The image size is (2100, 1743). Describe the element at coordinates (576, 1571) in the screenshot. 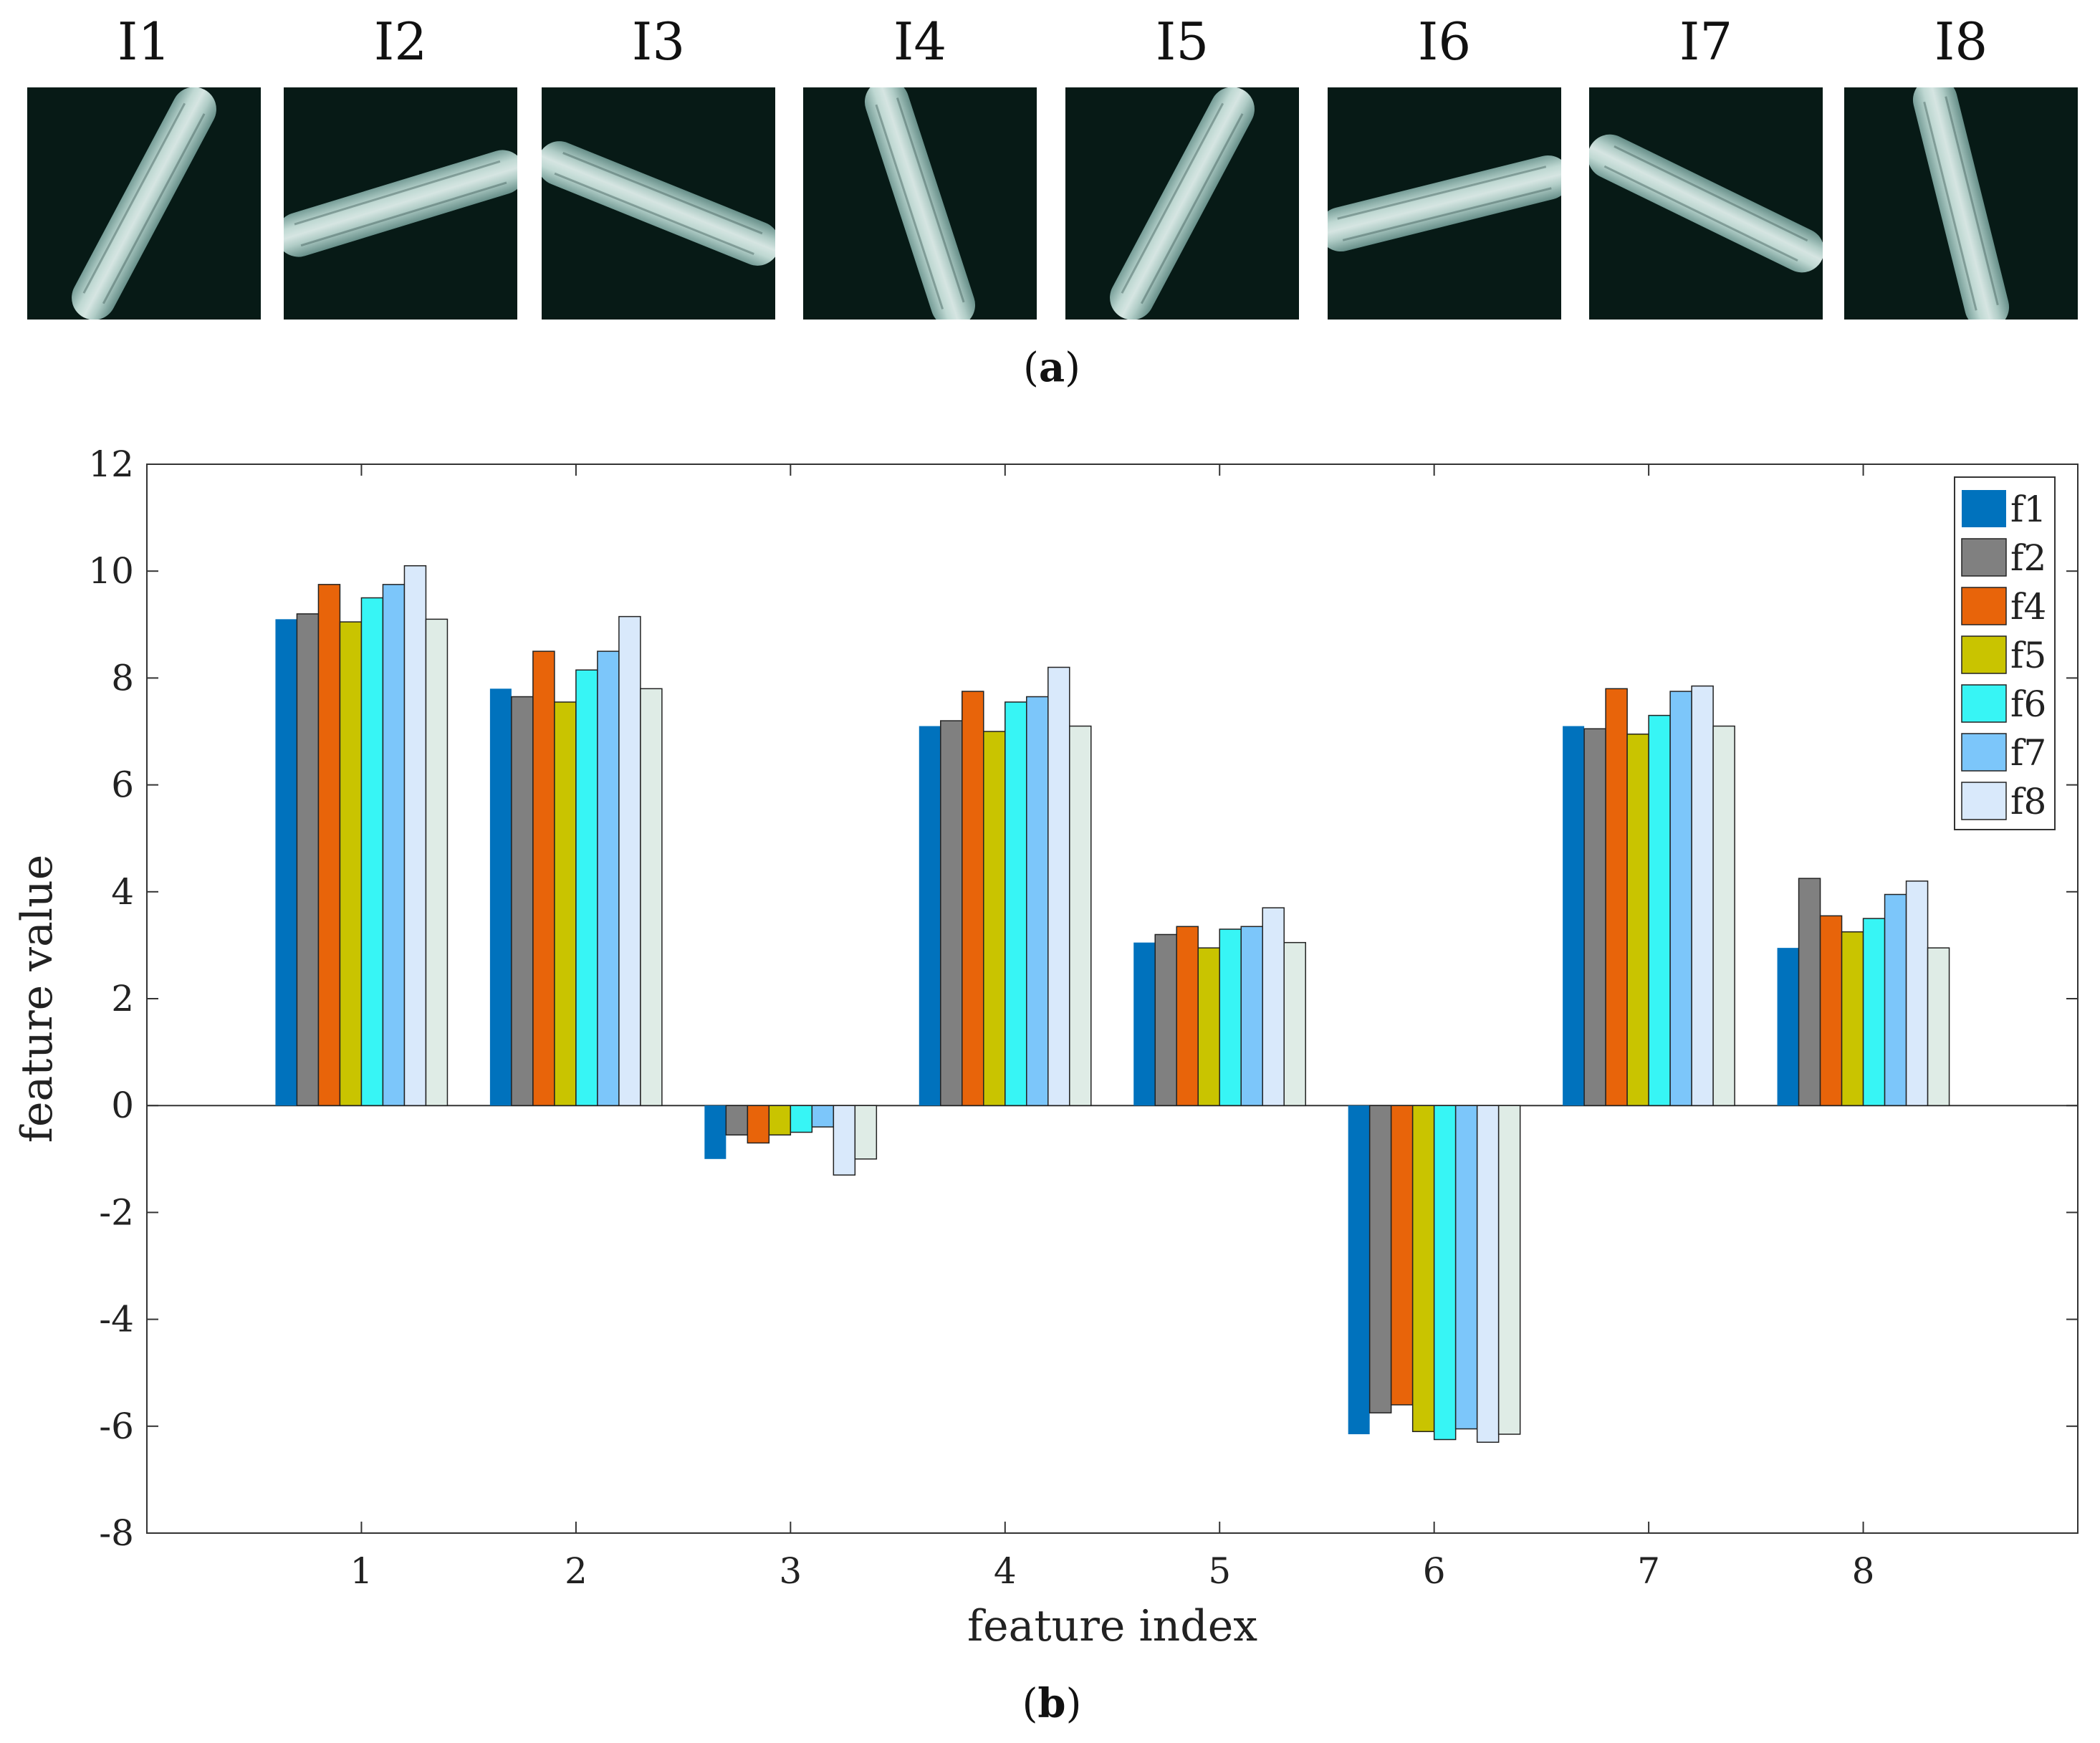

I see `x-tick-label: 2` at that location.